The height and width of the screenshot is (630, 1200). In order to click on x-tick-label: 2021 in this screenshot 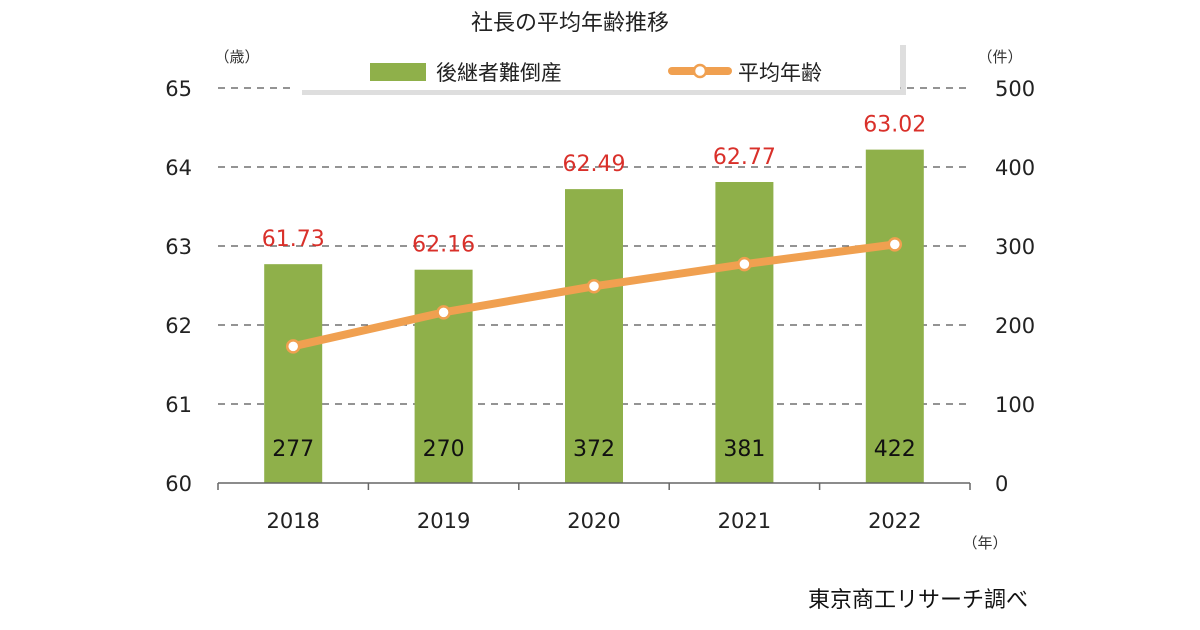, I will do `click(744, 521)`.